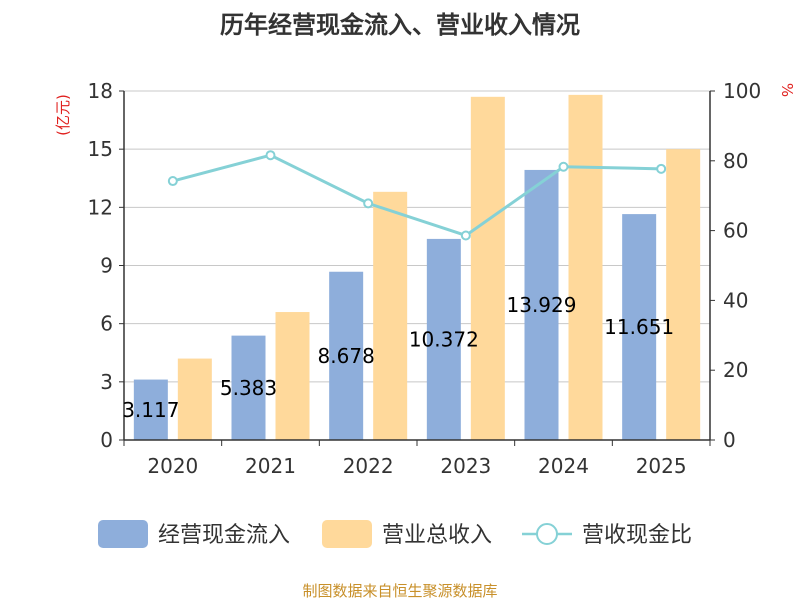 Image resolution: width=800 pixels, height=600 pixels. Describe the element at coordinates (787, 90) in the screenshot. I see `right-axis-unit: %` at that location.